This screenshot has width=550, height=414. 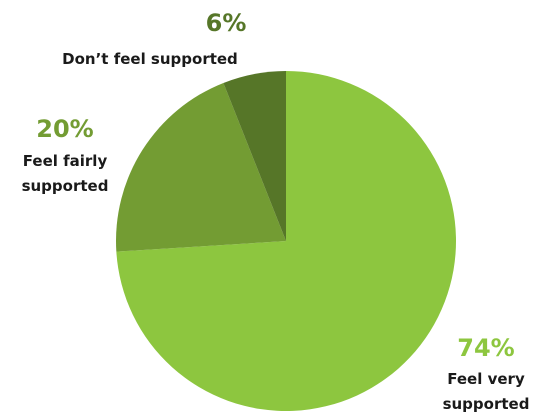 What do you see at coordinates (65, 161) in the screenshot?
I see `slice-category-label: Feel fairly` at bounding box center [65, 161].